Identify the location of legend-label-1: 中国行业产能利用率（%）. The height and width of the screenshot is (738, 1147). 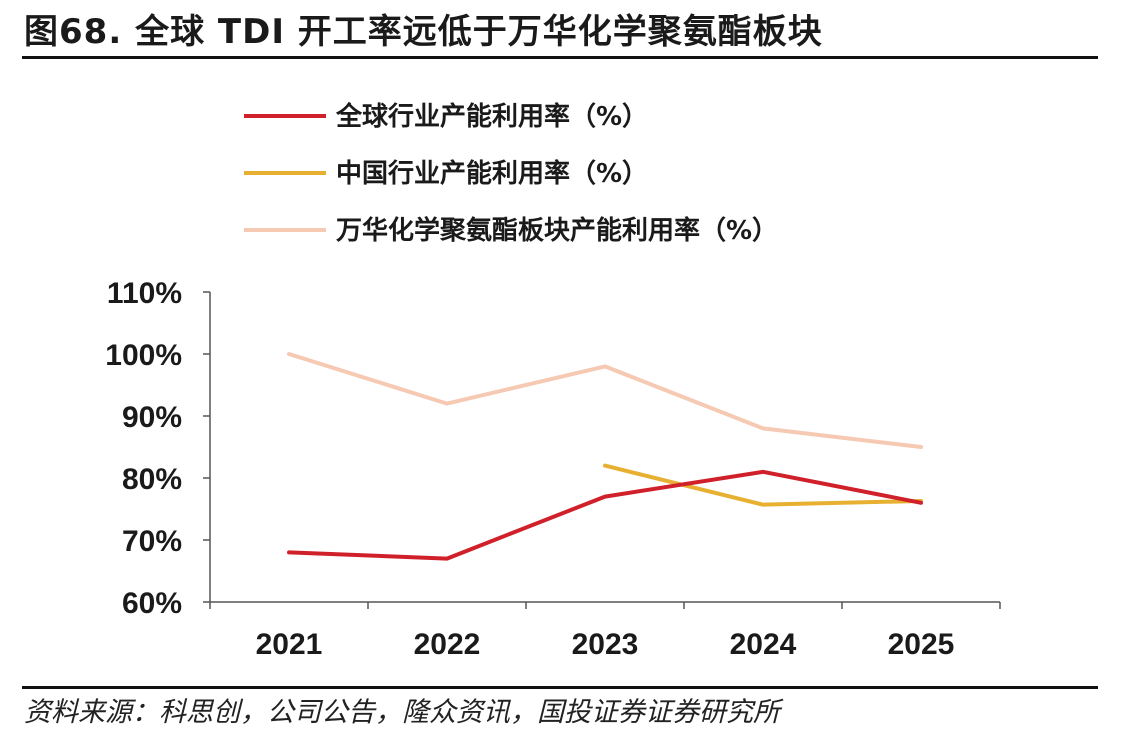
(492, 173).